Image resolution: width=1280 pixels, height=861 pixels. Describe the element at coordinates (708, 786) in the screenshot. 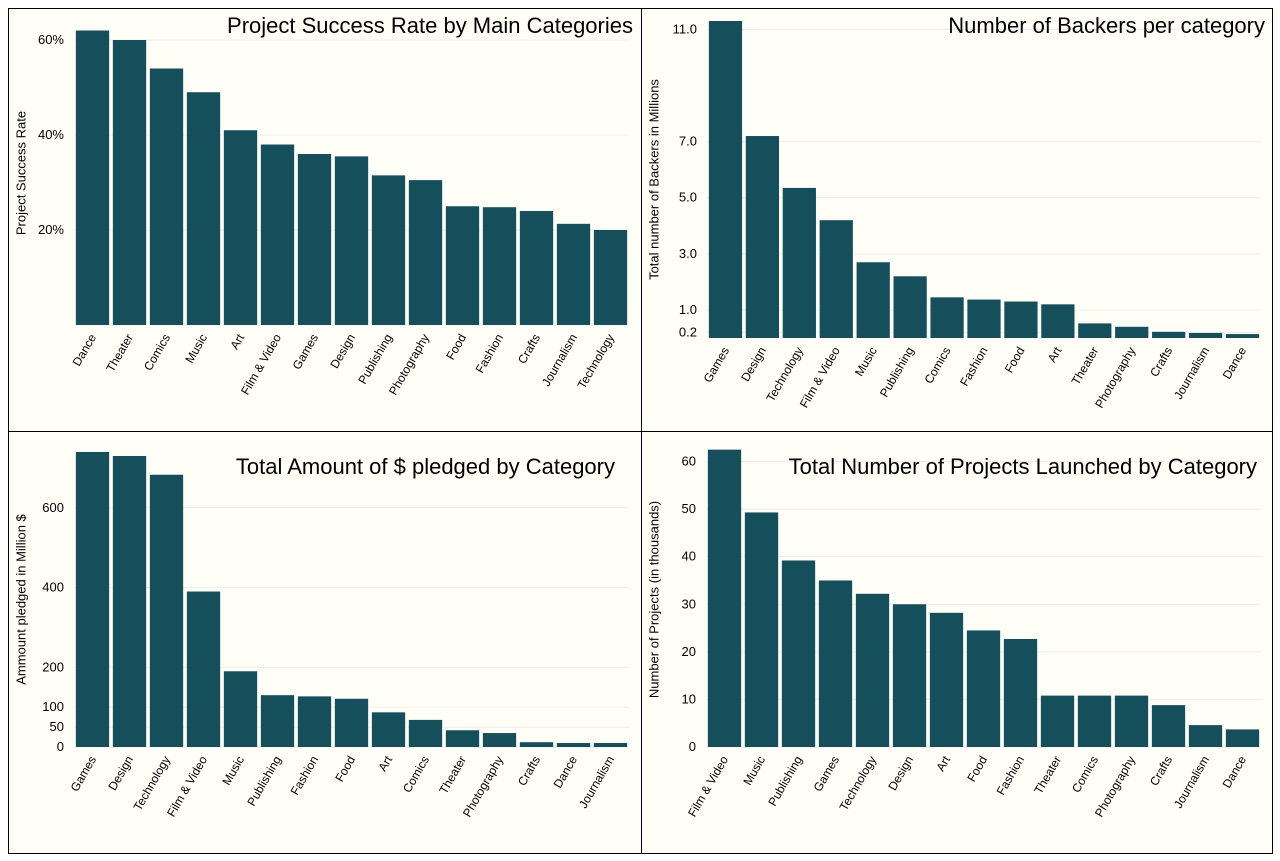

I see `category-label: Film & Video` at that location.